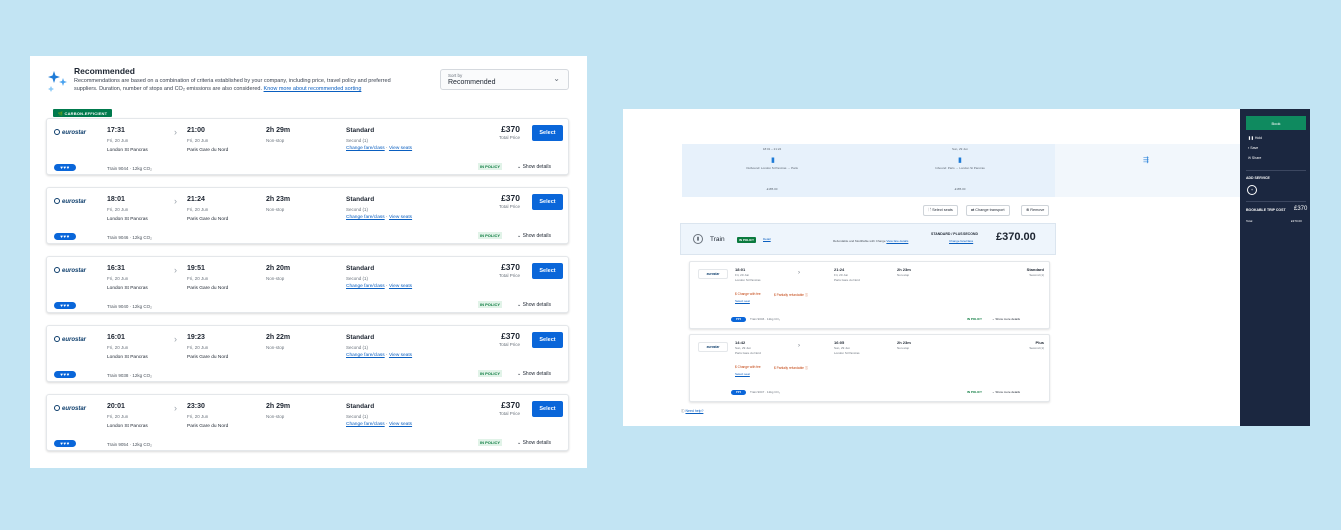 The width and height of the screenshot is (1341, 530). I want to click on summary-detail-link: Detail, so click(767, 239).